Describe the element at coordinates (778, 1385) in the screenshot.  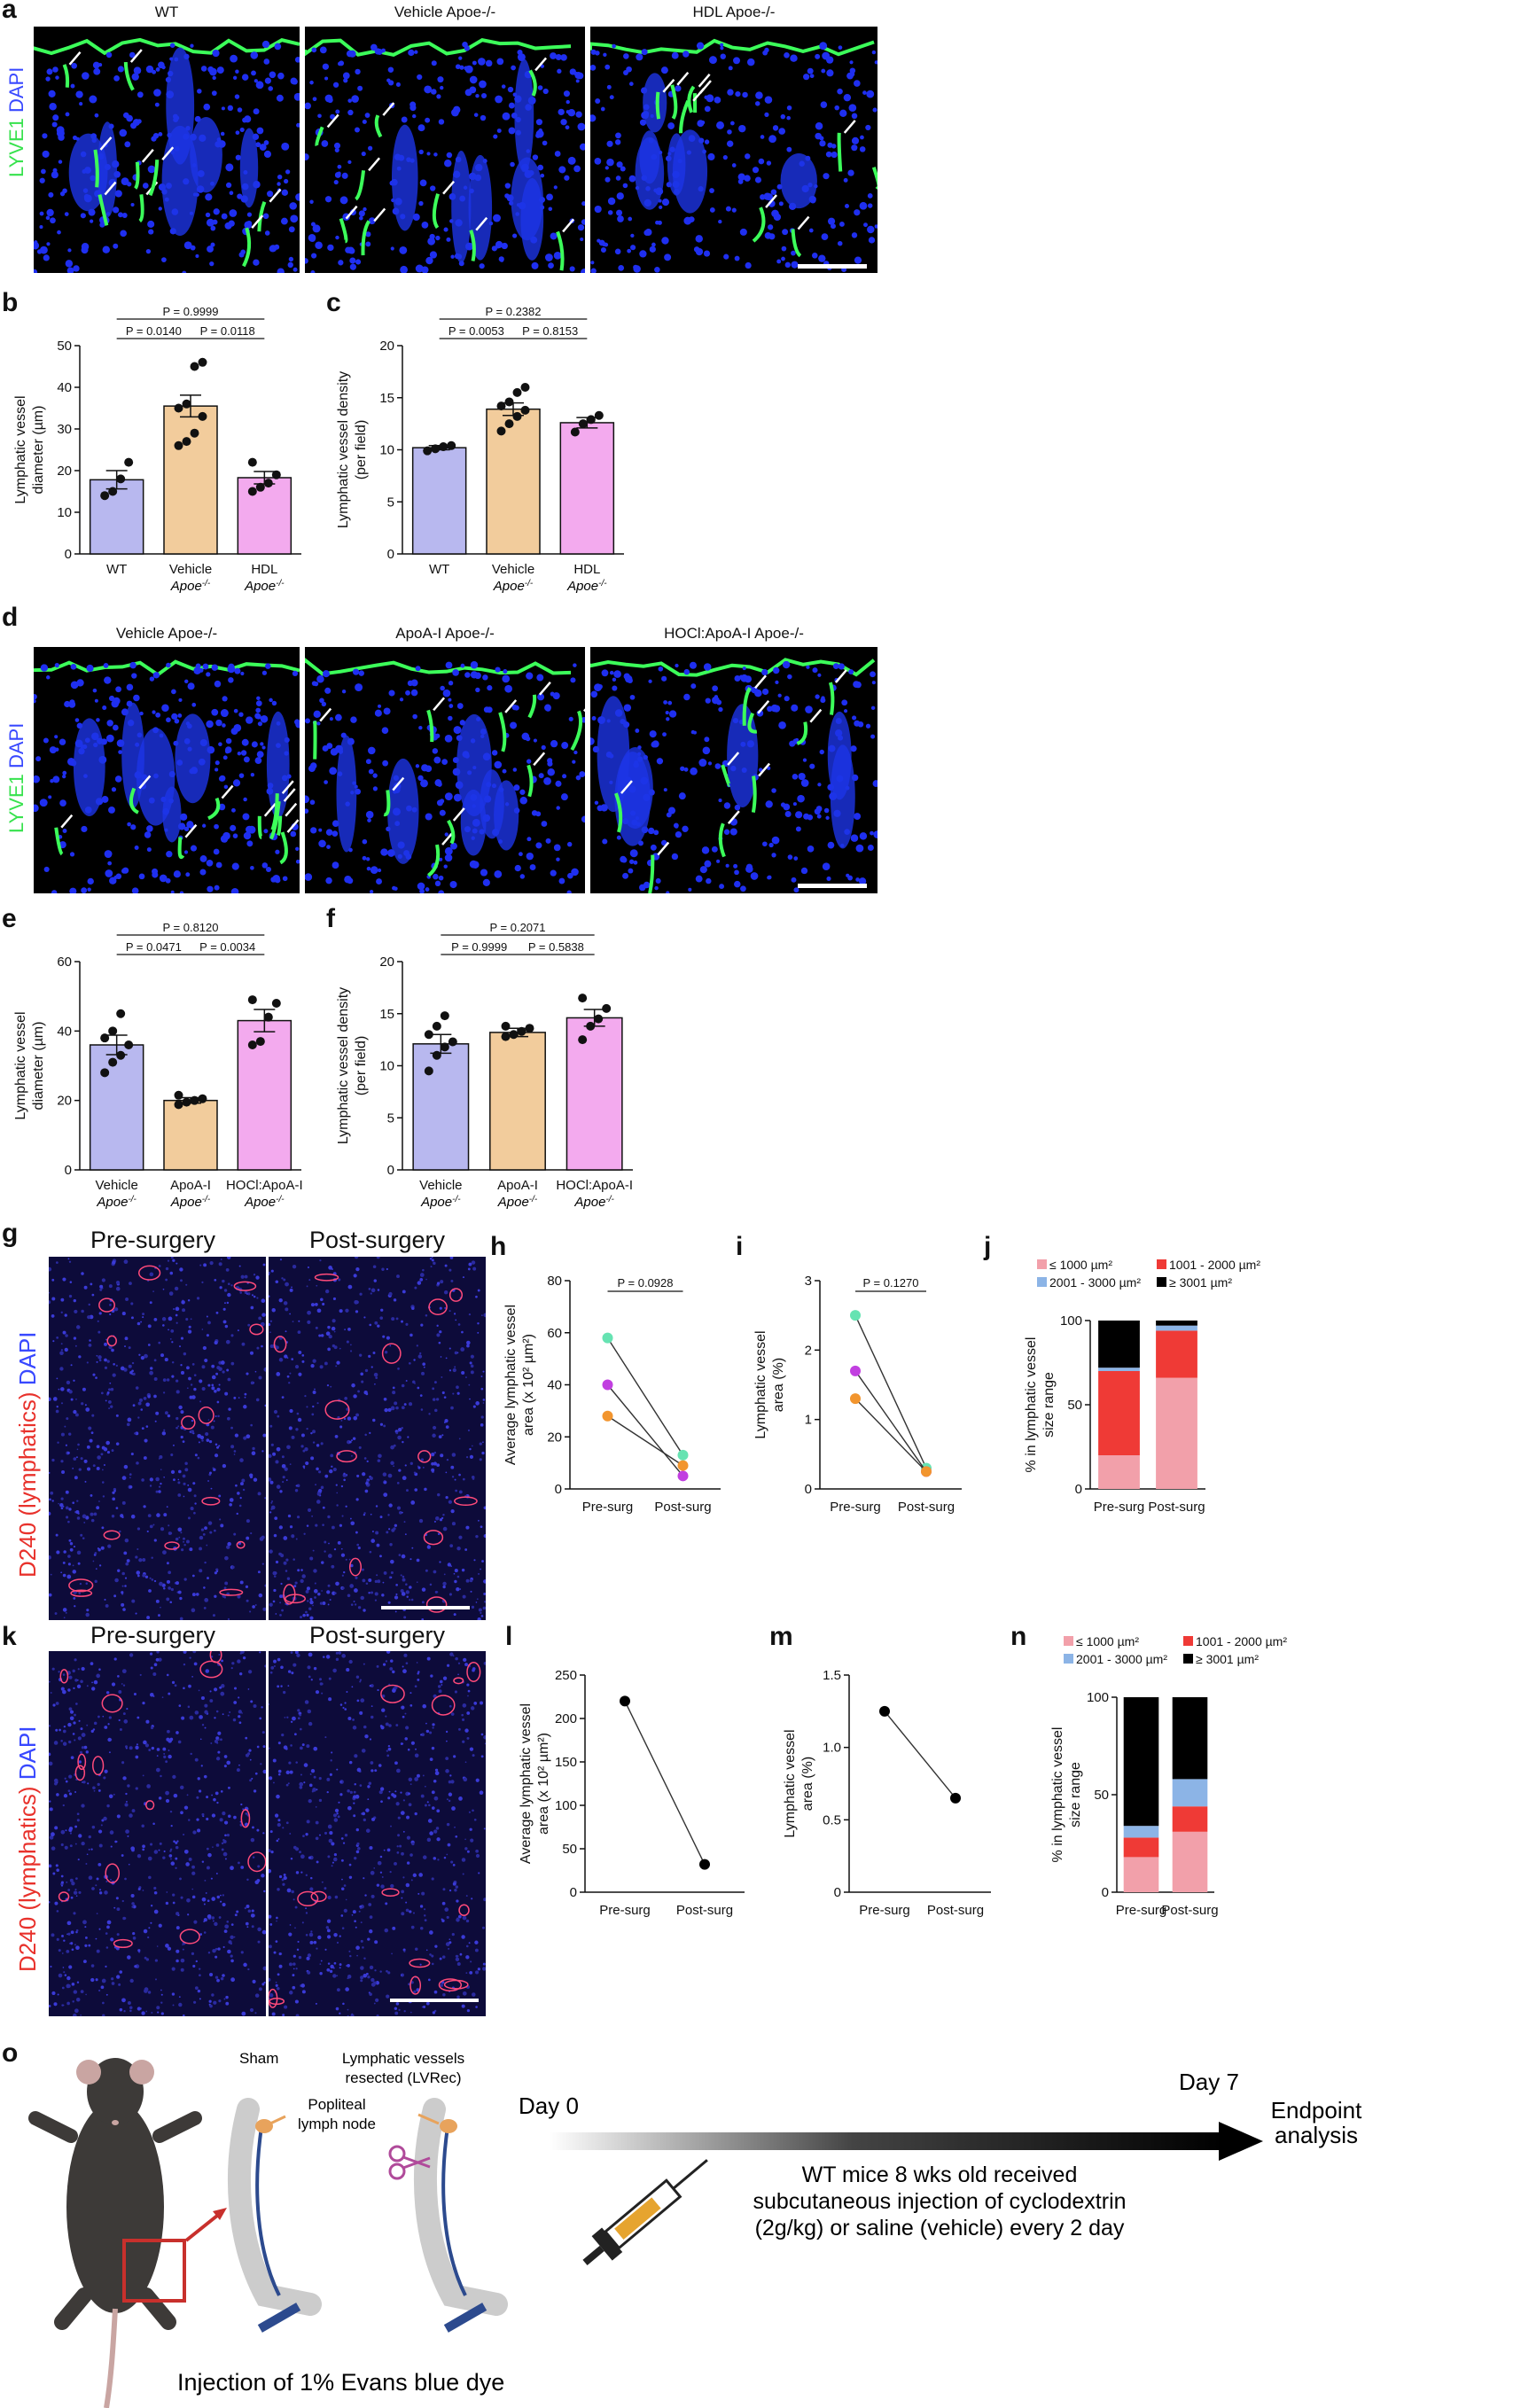
I see `y-axis-label: area (%)` at that location.